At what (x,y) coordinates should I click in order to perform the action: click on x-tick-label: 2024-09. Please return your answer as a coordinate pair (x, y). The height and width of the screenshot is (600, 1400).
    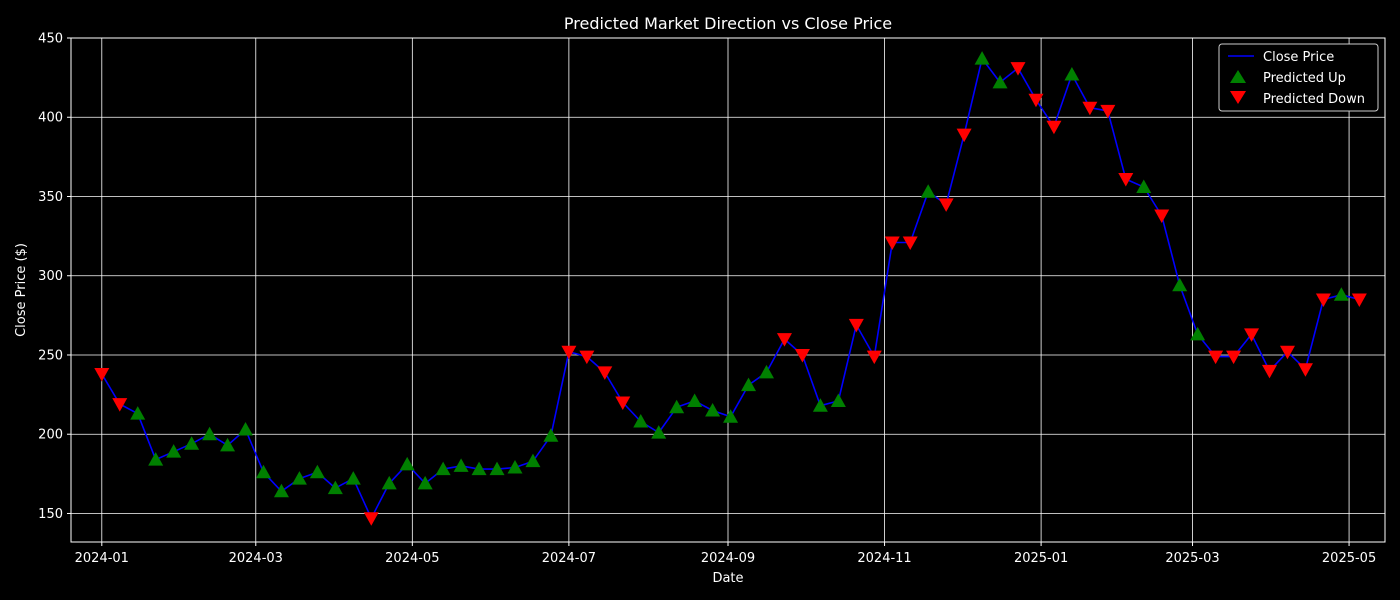
    Looking at the image, I should click on (728, 558).